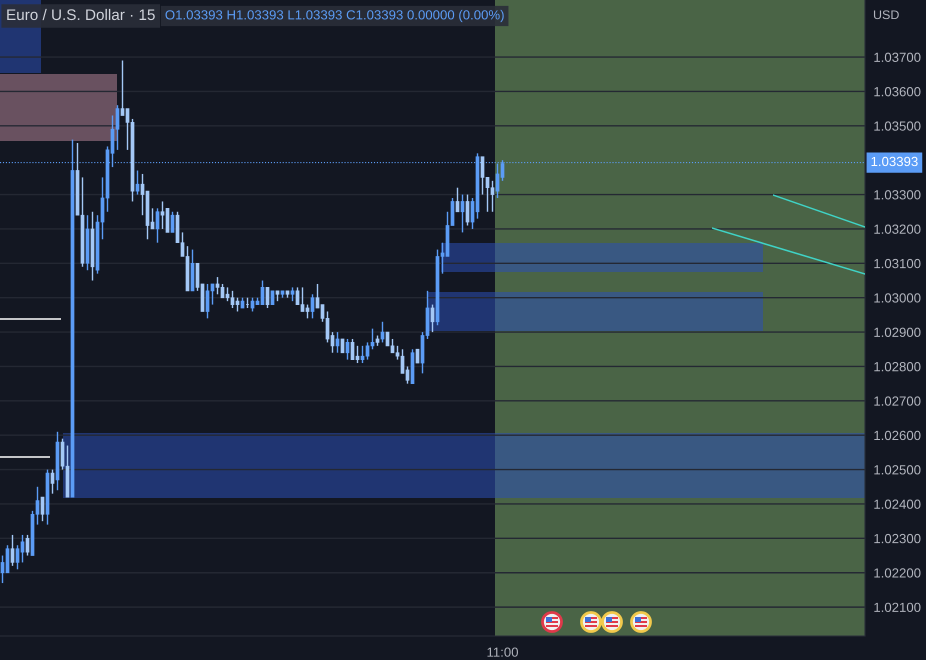 The width and height of the screenshot is (926, 660). Describe the element at coordinates (897, 470) in the screenshot. I see `y-tick-label: 1.02500` at that location.